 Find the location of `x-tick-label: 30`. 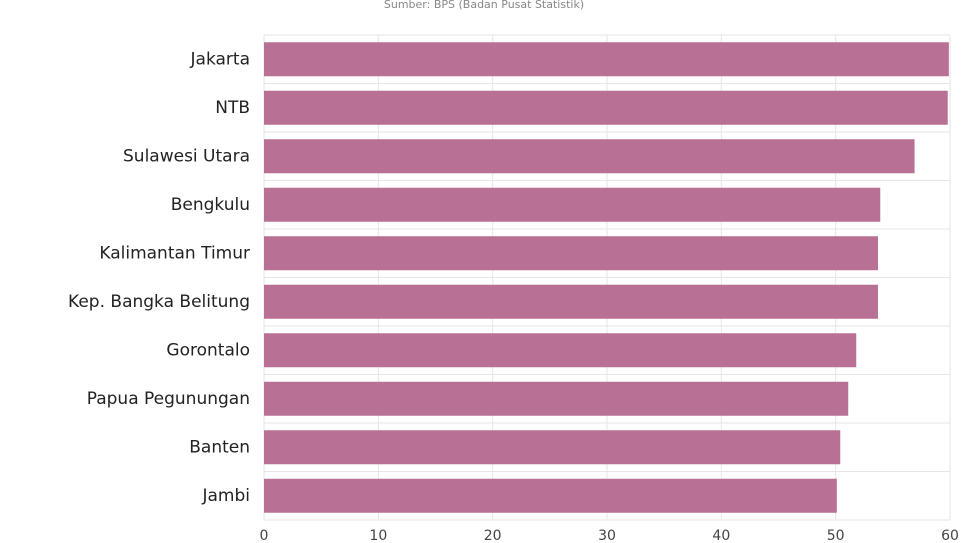

x-tick-label: 30 is located at coordinates (607, 535).